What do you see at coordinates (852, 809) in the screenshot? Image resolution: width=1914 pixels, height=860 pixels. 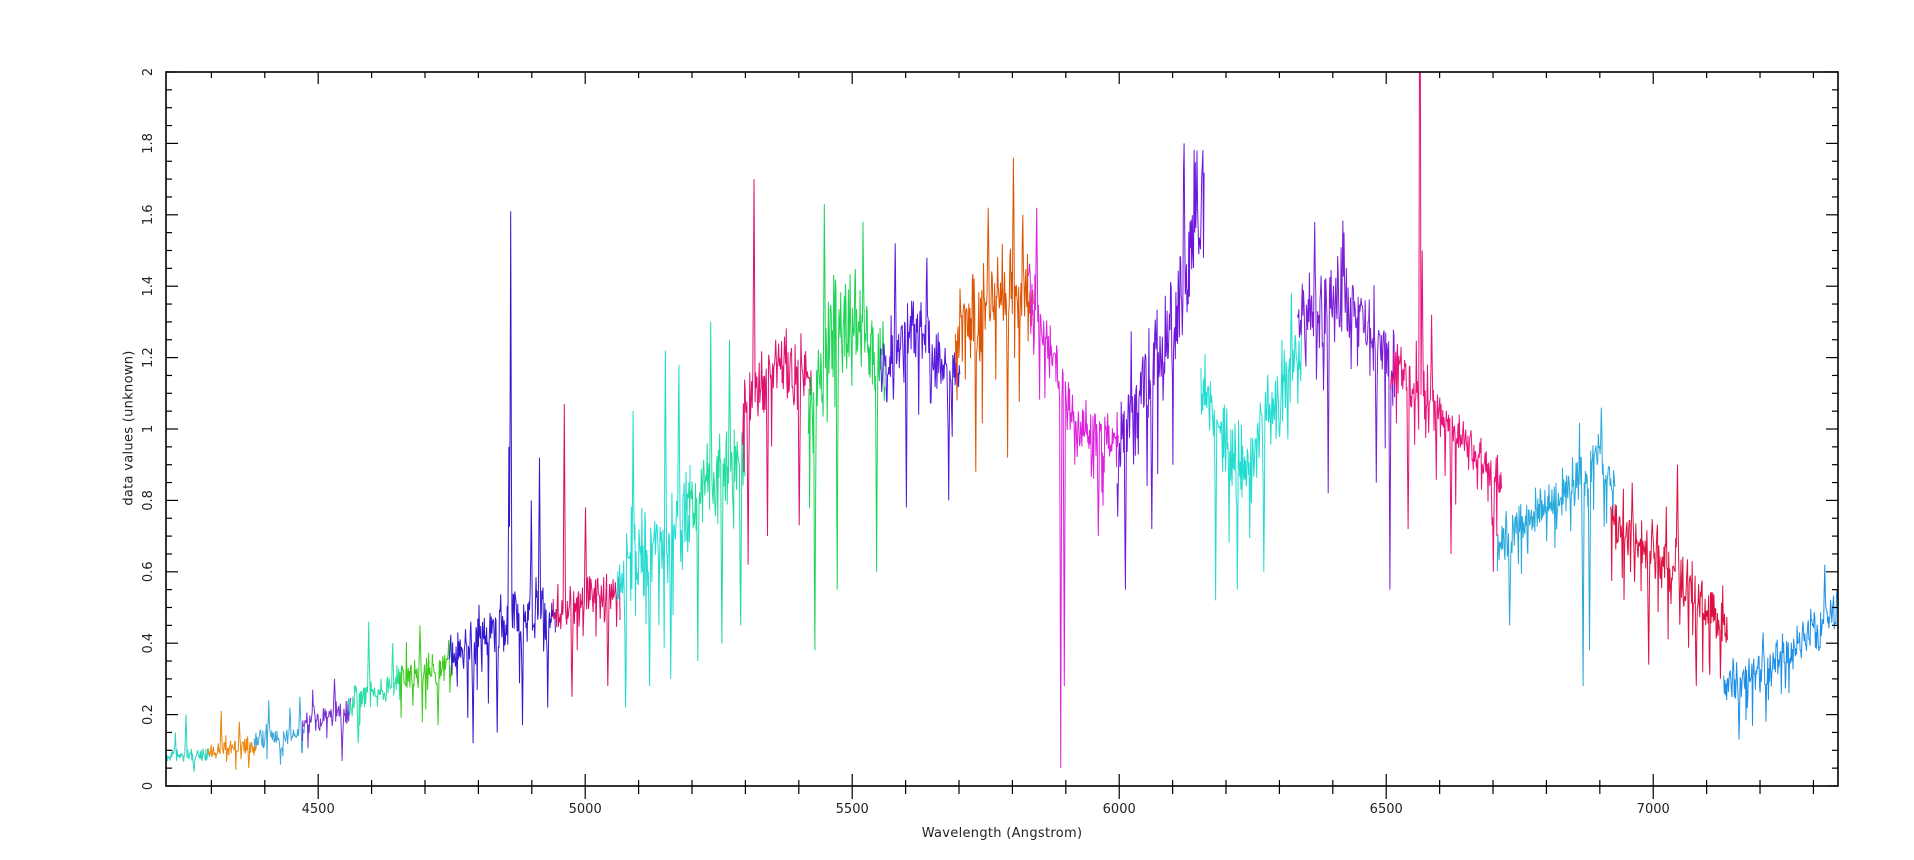 I see `x-tick-label: 5500` at bounding box center [852, 809].